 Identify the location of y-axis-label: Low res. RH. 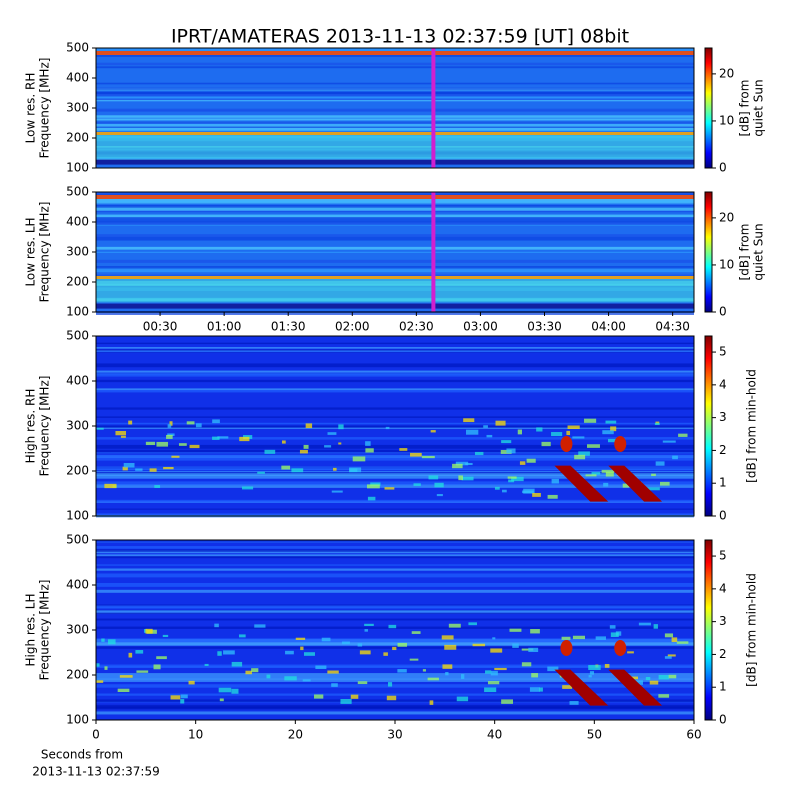
(31, 108).